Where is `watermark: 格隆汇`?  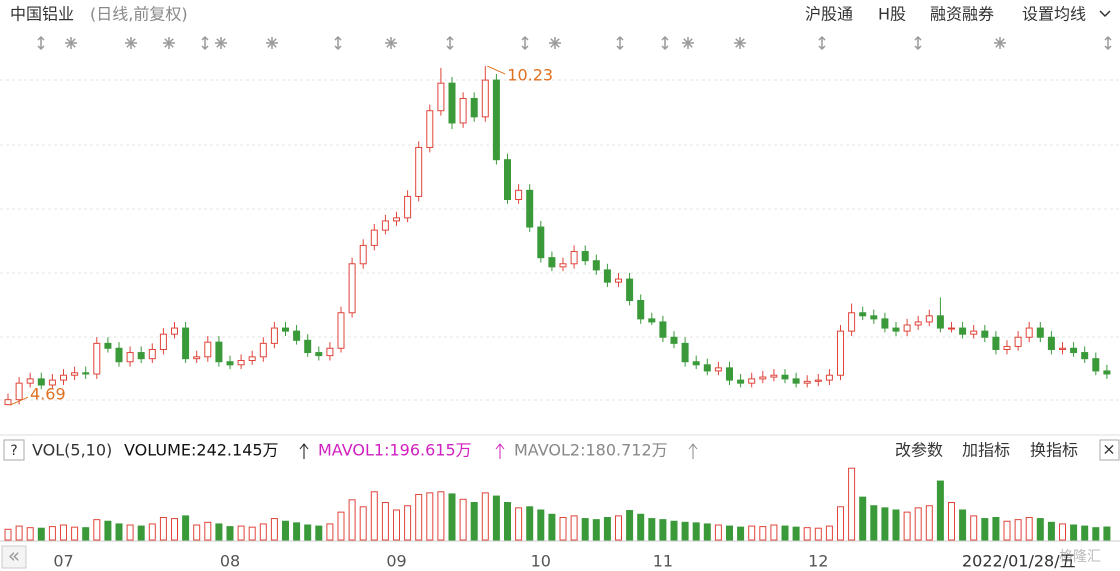
watermark: 格隆汇 is located at coordinates (1080, 557).